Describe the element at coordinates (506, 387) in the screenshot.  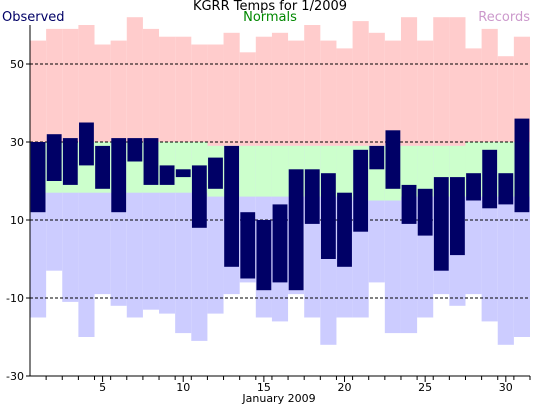
I see `x-tick-label: 30` at that location.